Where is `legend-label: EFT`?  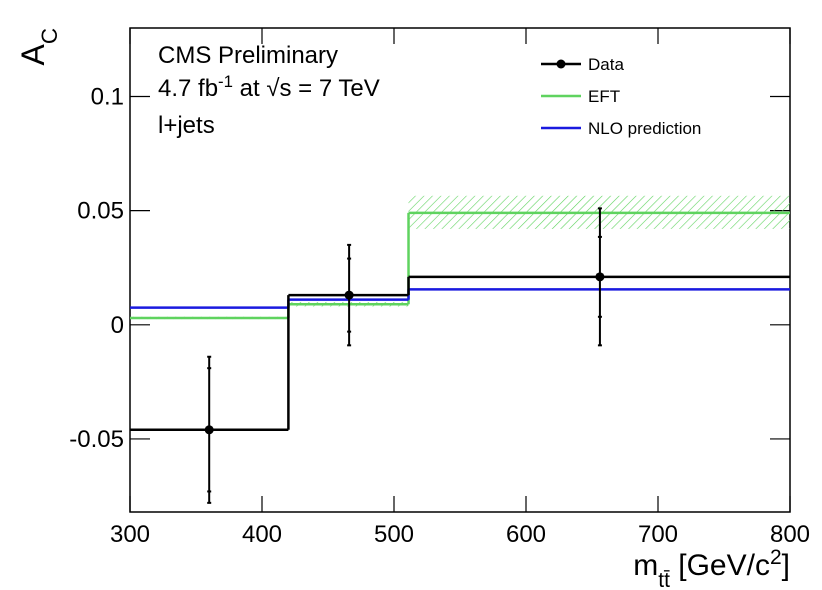 legend-label: EFT is located at coordinates (604, 96).